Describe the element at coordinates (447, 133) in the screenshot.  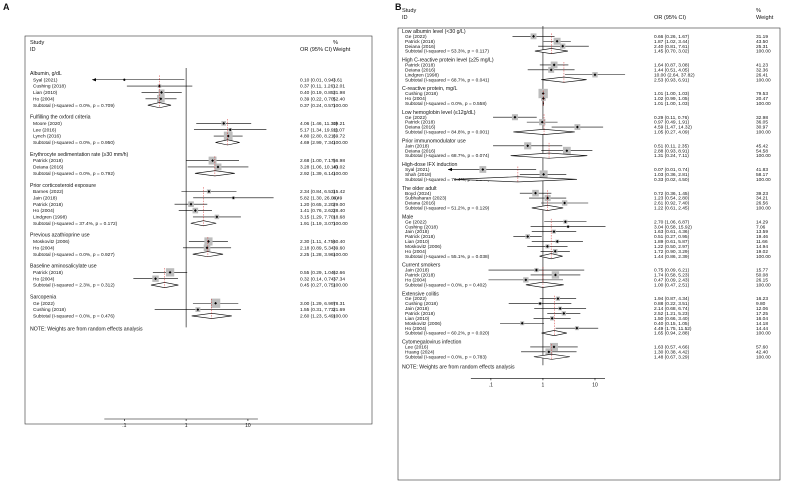
I see `subtotal-label: Subtotal (I-squared = 84.8%, p = 0.001)` at that location.